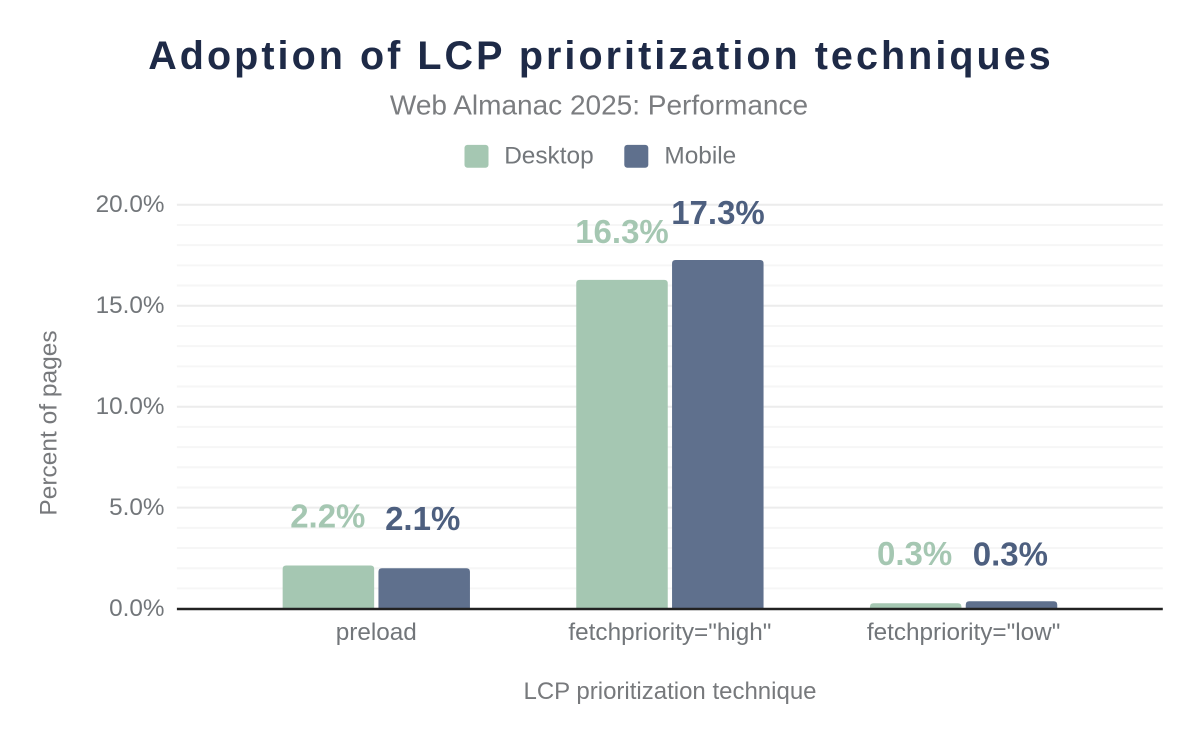  What do you see at coordinates (136, 507) in the screenshot?
I see `svg-text: 5.0%` at bounding box center [136, 507].